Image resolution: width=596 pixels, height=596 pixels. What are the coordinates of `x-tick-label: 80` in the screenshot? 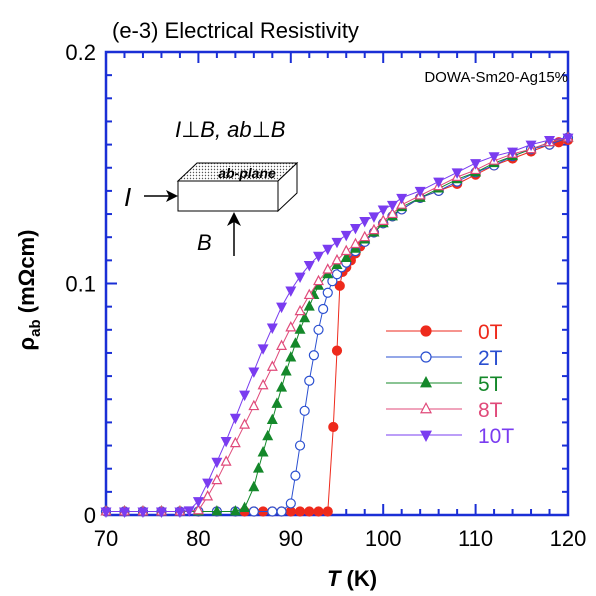 It's located at (198, 538).